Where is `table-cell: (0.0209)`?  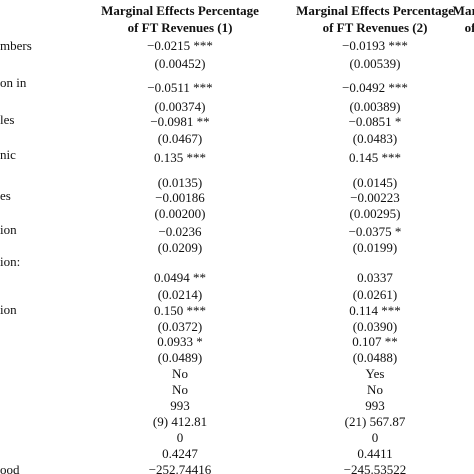
table-cell: (0.0209) is located at coordinates (180, 247).